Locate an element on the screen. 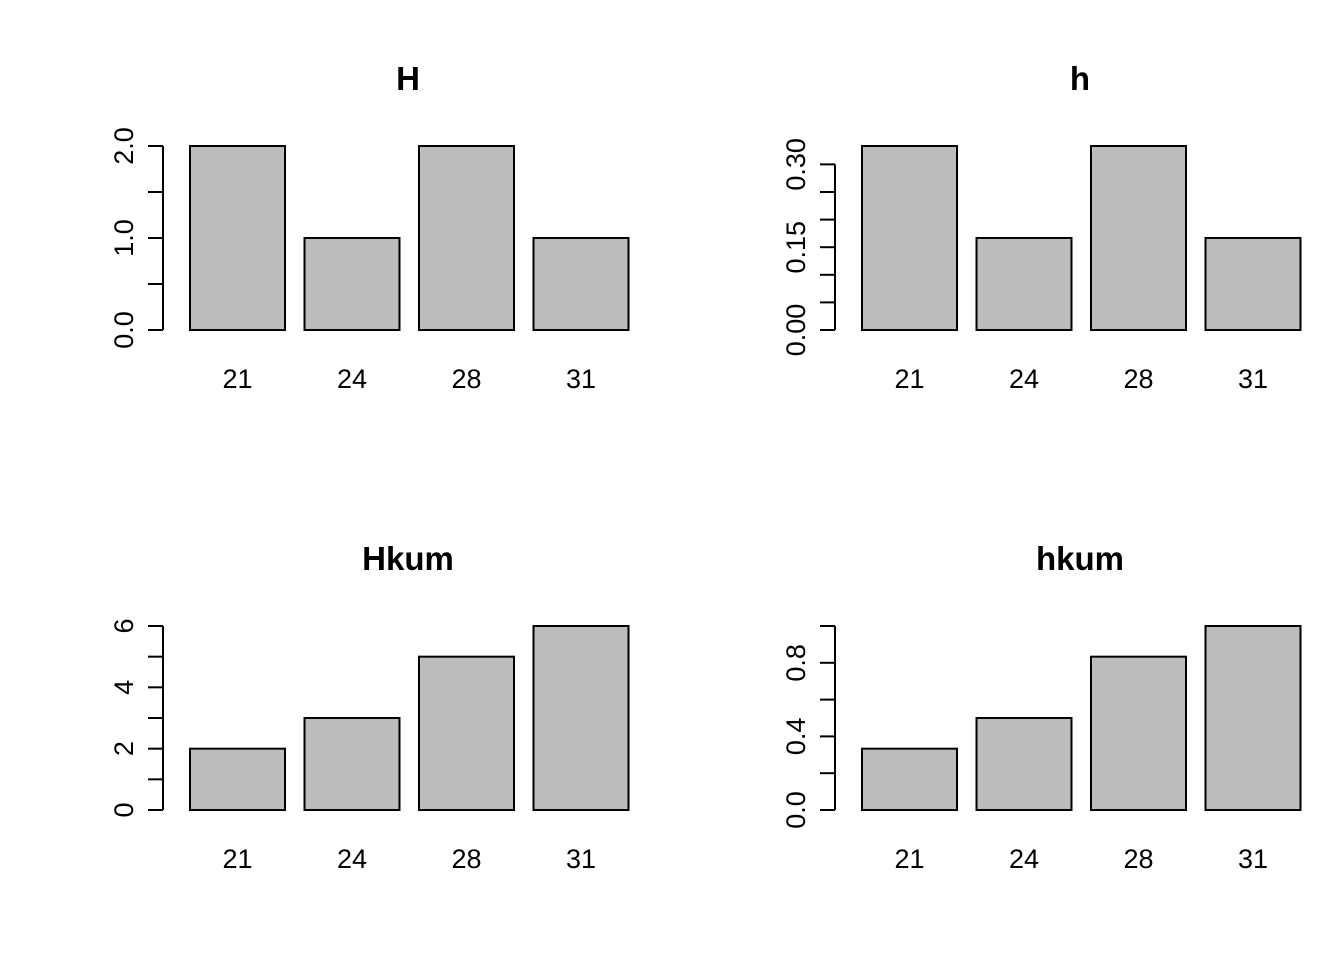  y-tick-label: 0.4 is located at coordinates (796, 737).